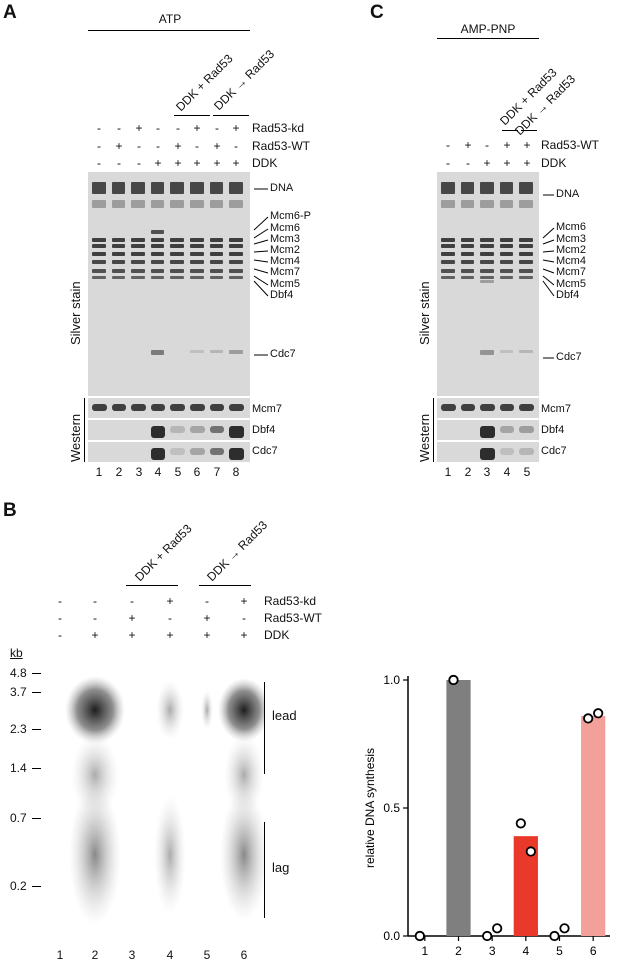 This screenshot has width=617, height=968. Describe the element at coordinates (486, 815) in the screenshot. I see `relative-dna-synthesis-chart: 0.0 0.5 1.0 relative DNA synthesis 1 2 3 4 5 6` at that location.